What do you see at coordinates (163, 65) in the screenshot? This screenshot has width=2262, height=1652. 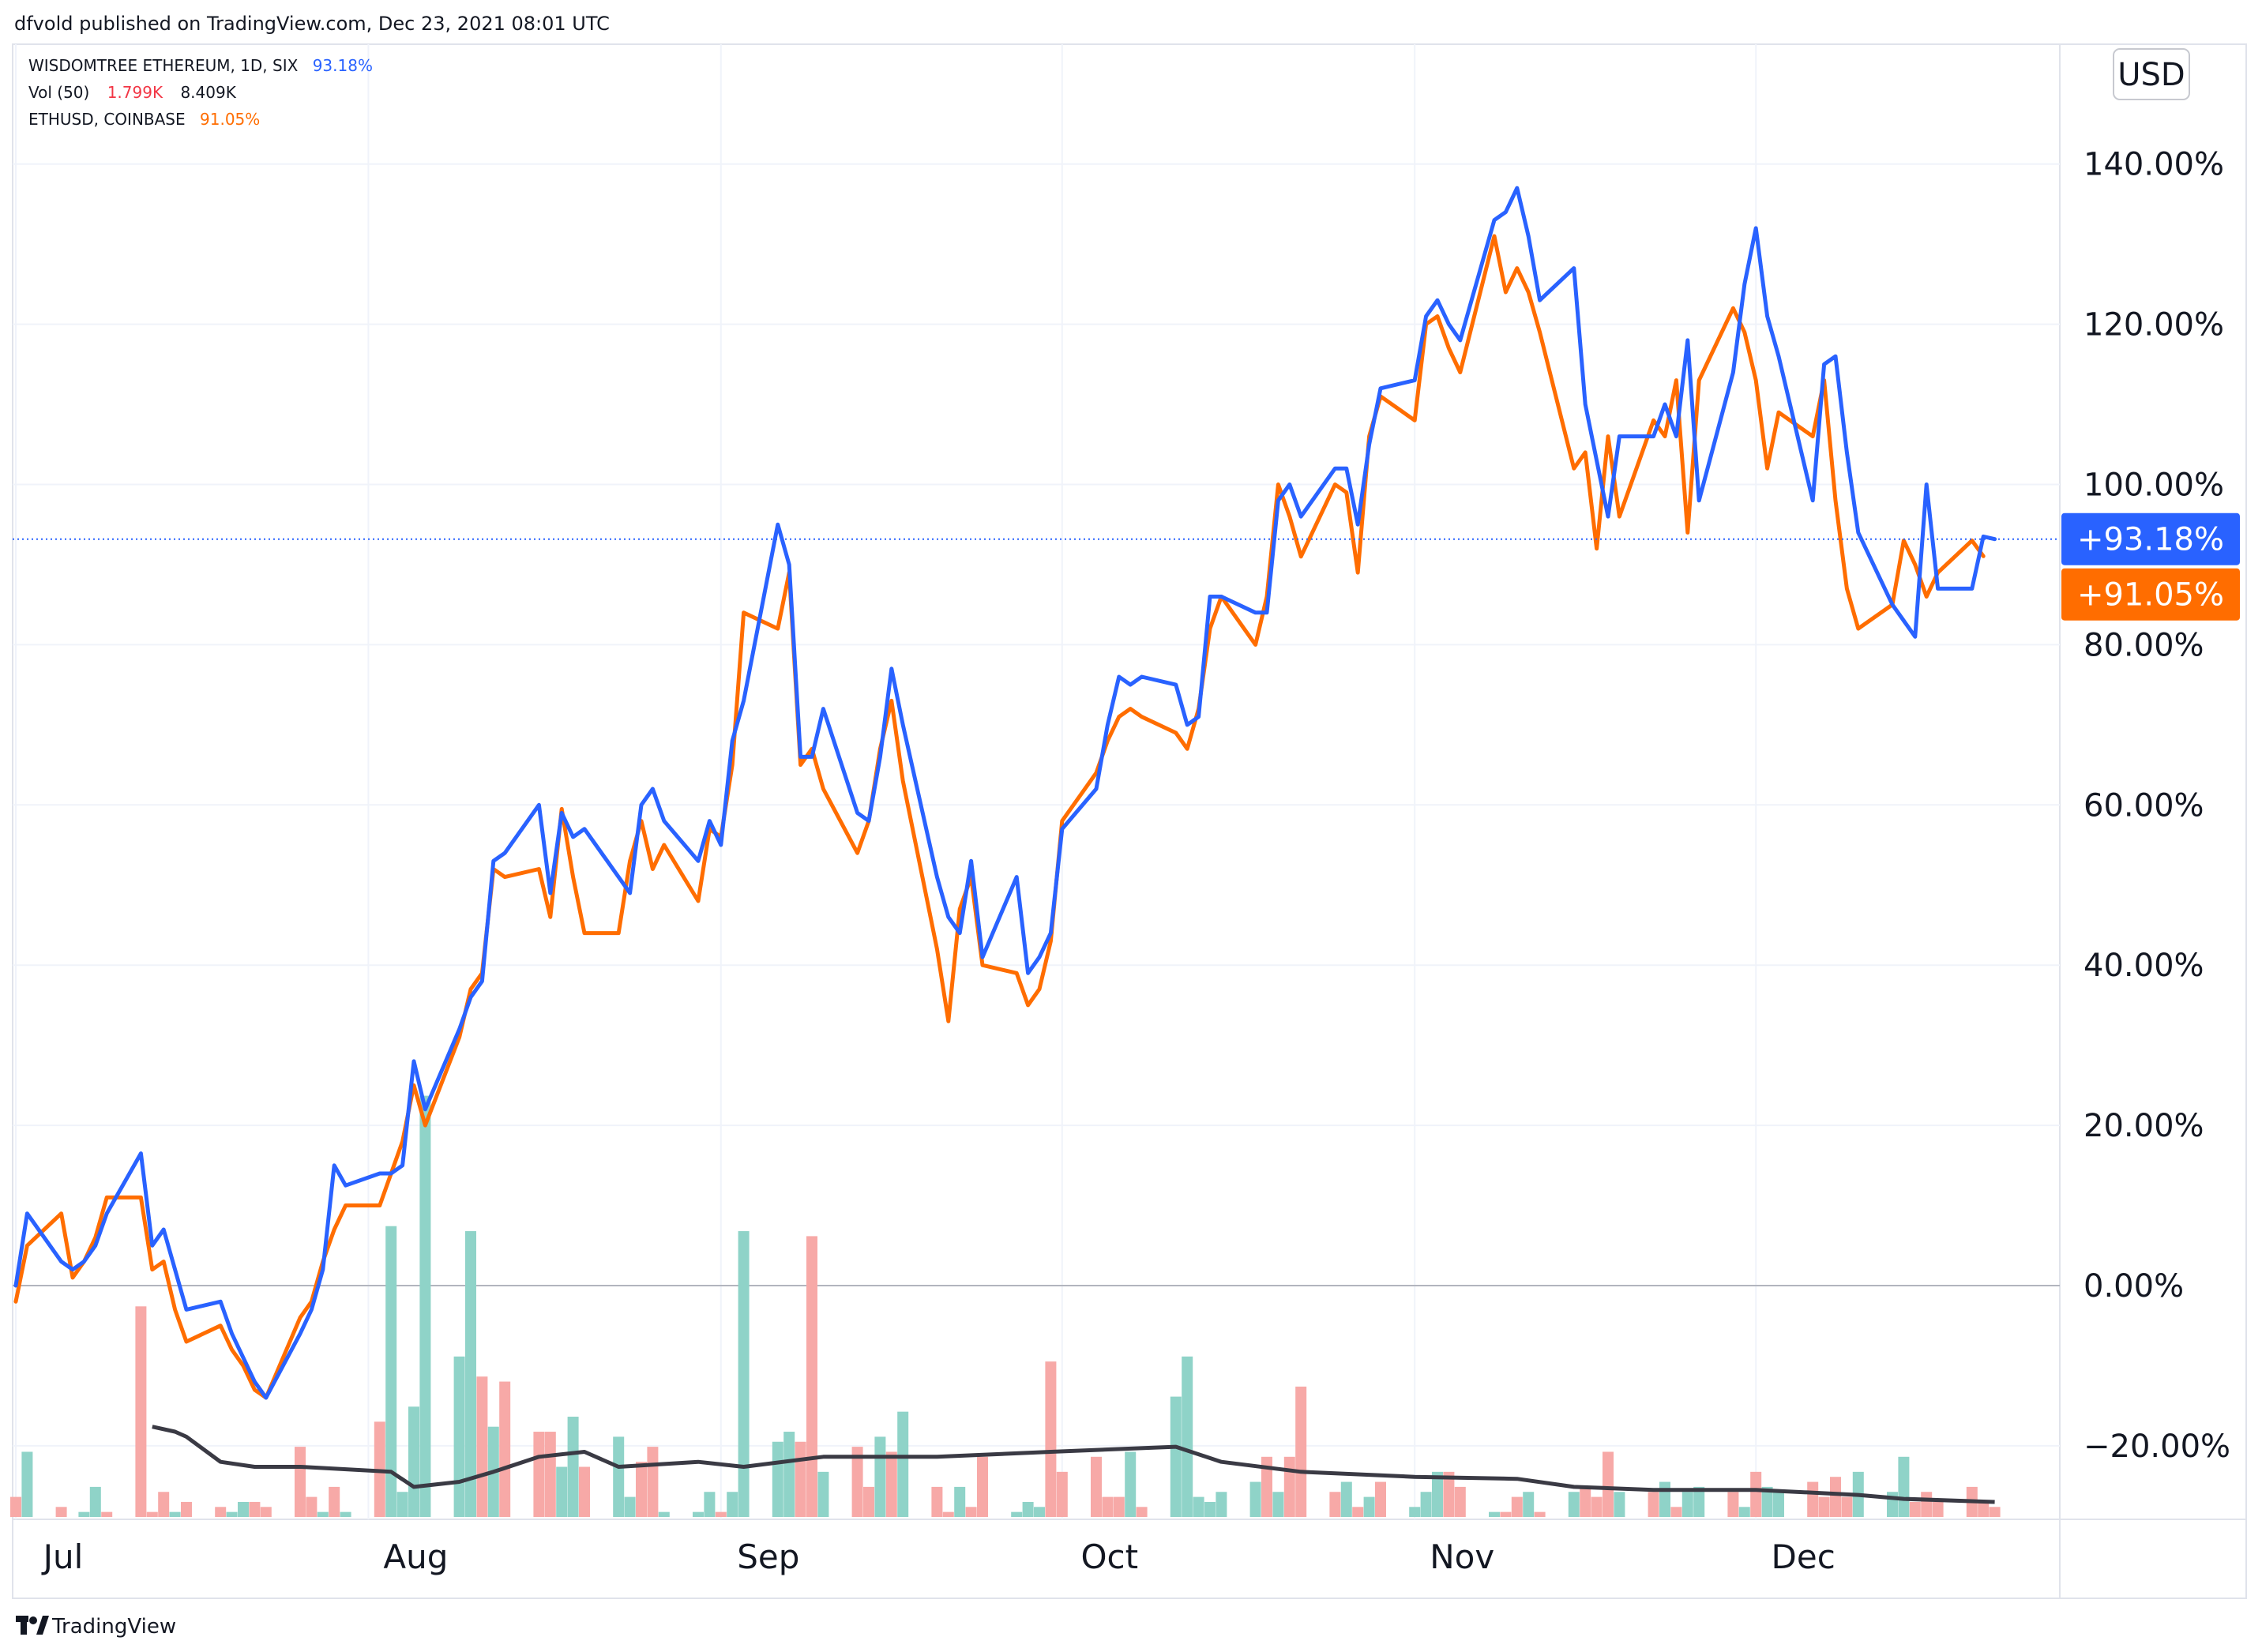 I see `legend-wisdomtree-name: WISDOMTREE ETHEREUM, 1D, SIX` at bounding box center [163, 65].